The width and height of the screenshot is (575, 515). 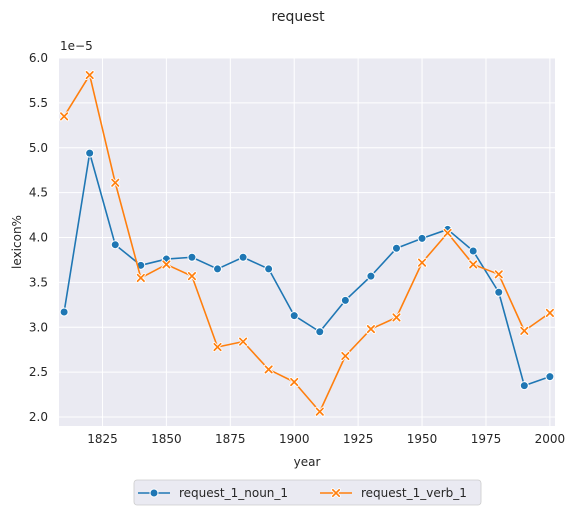 I want to click on y-tick-label: 4.5, so click(x=38, y=193).